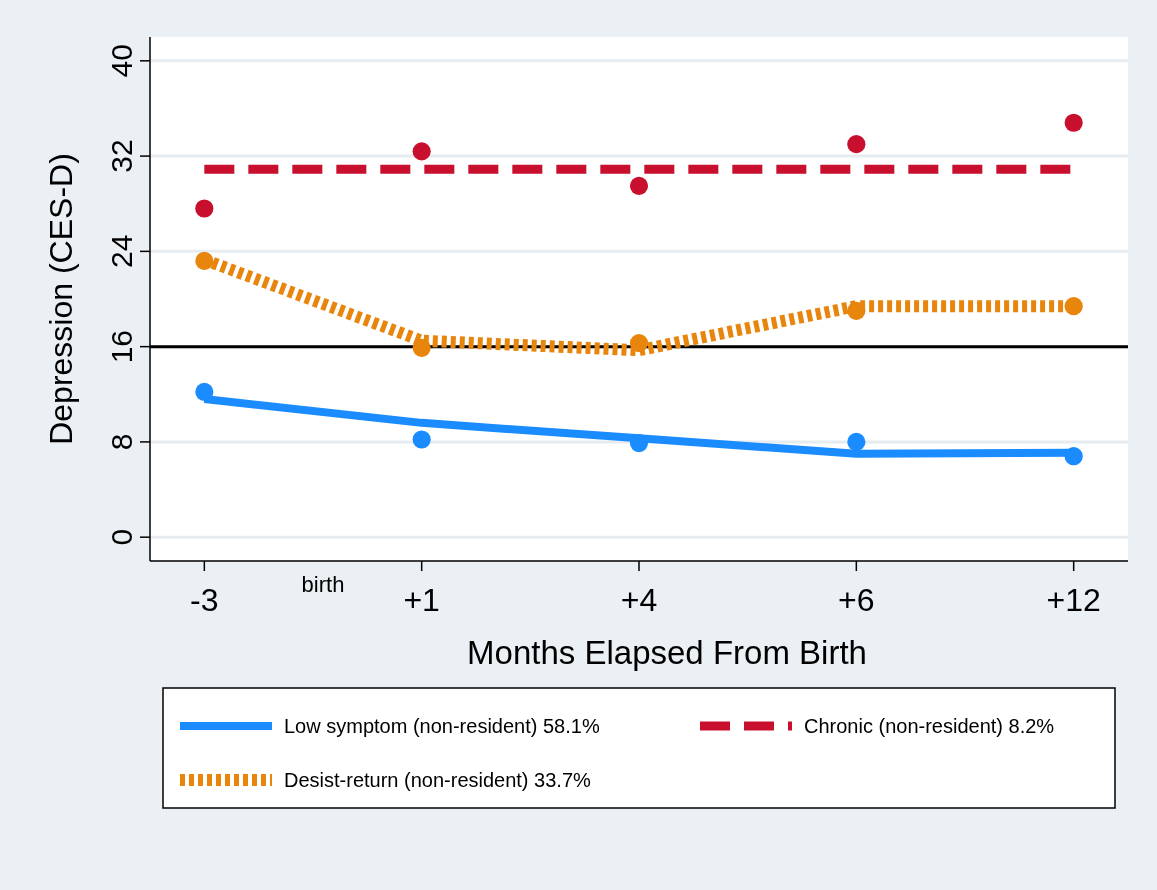  I want to click on legend-label: Desist-return (non-resident) 33.7%, so click(438, 780).